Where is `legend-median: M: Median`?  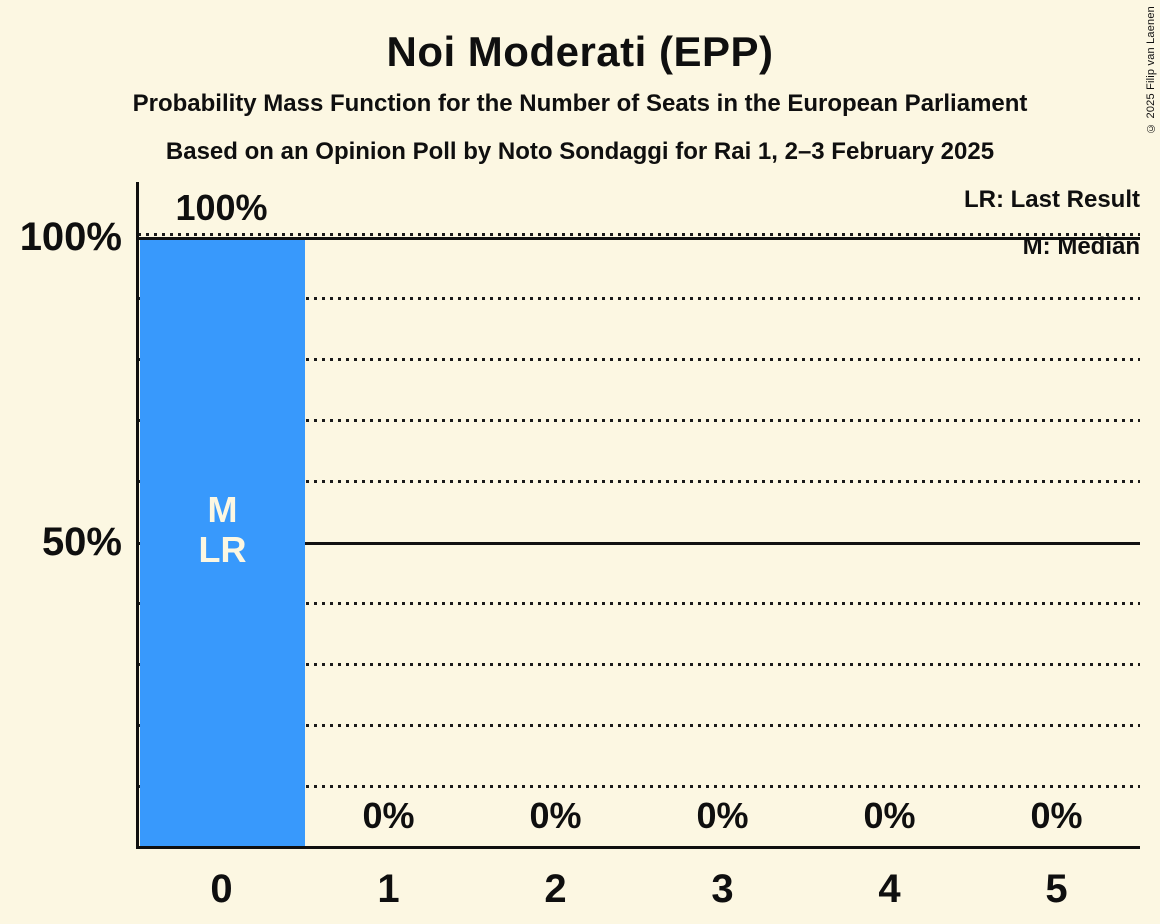
legend-median: M: Median is located at coordinates (1081, 246).